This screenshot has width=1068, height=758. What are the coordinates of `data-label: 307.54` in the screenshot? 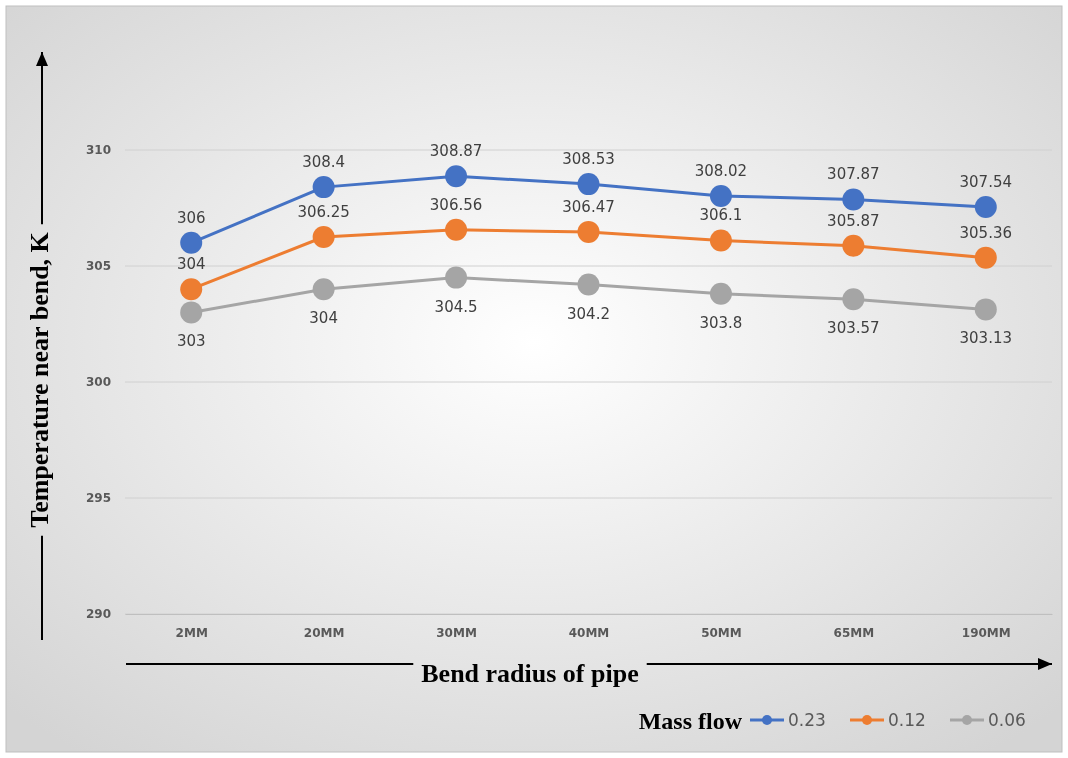 It's located at (986, 182).